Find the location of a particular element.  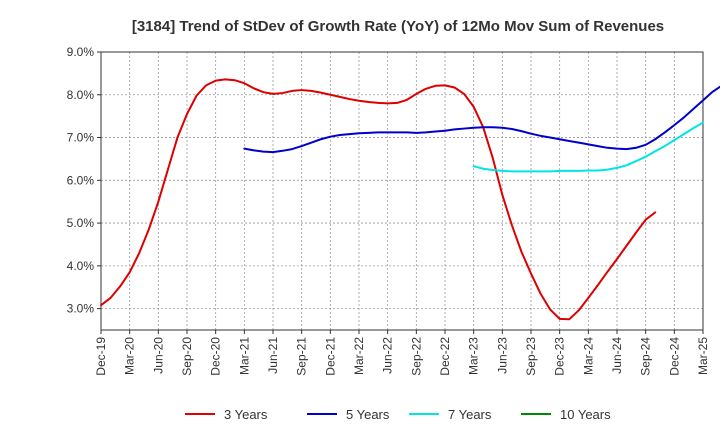

legend-label-7-years: 7 Years is located at coordinates (470, 414).